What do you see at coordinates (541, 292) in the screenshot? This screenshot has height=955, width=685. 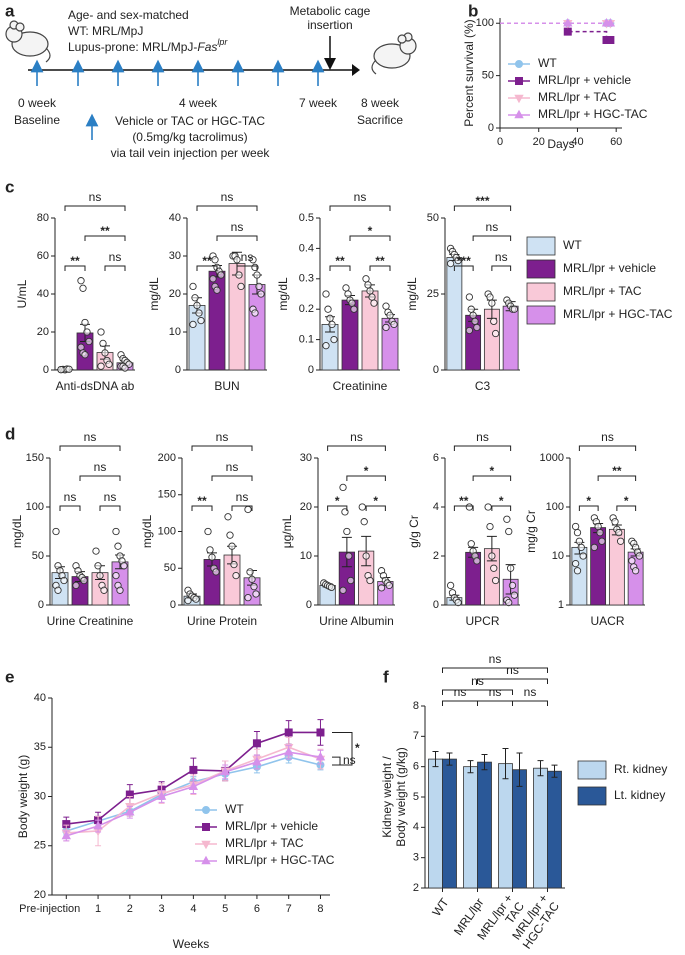 I see `legend-swatch` at bounding box center [541, 292].